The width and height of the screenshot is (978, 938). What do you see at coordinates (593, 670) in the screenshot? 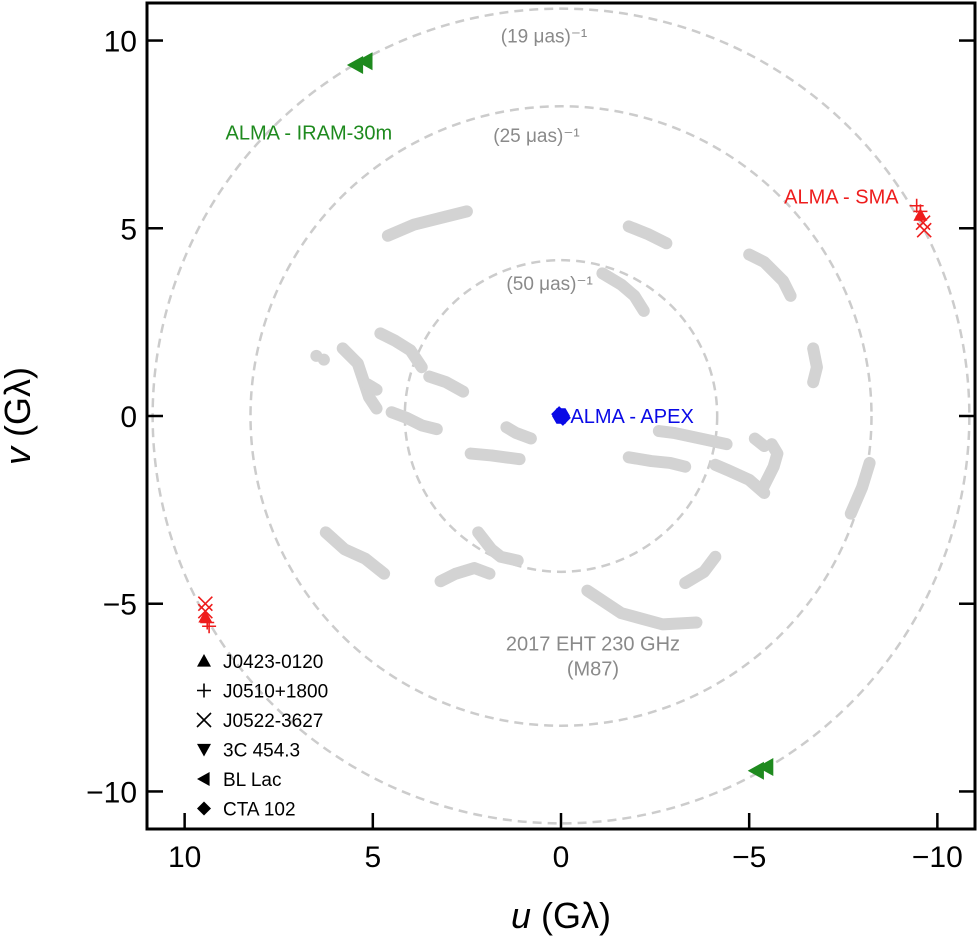
I see `eht-label-source: (M87)` at bounding box center [593, 670].